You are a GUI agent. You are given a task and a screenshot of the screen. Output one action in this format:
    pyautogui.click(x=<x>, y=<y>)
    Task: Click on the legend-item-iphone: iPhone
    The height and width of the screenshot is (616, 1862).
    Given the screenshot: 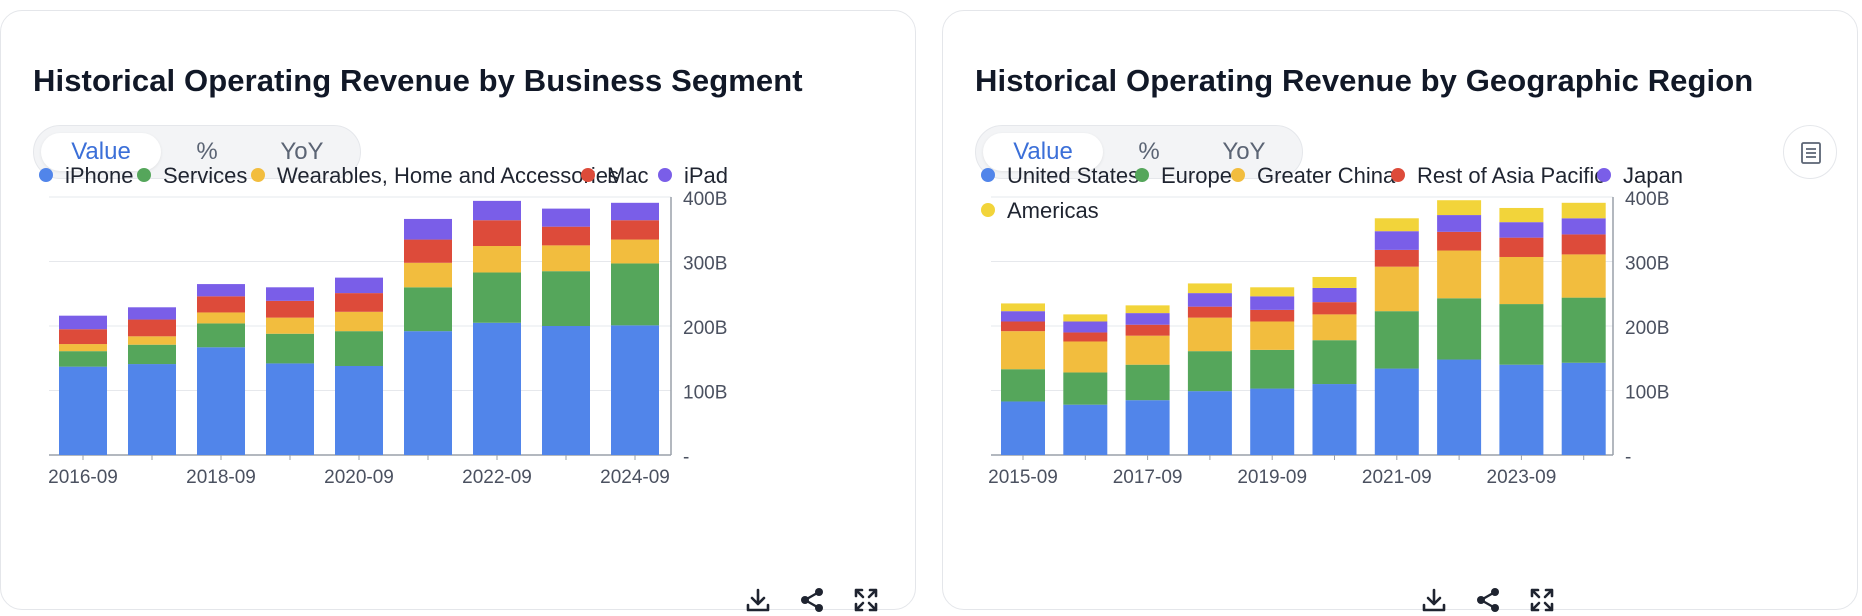 What is the action you would take?
    pyautogui.click(x=86, y=176)
    